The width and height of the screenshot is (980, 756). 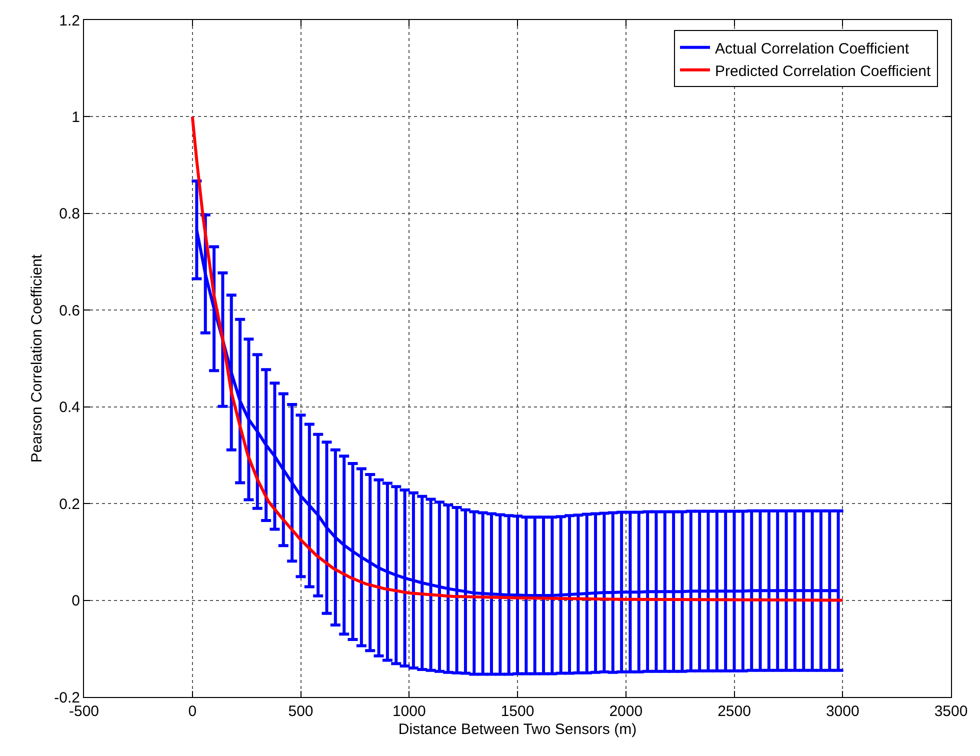 What do you see at coordinates (409, 711) in the screenshot?
I see `x-tick-label: 1000` at bounding box center [409, 711].